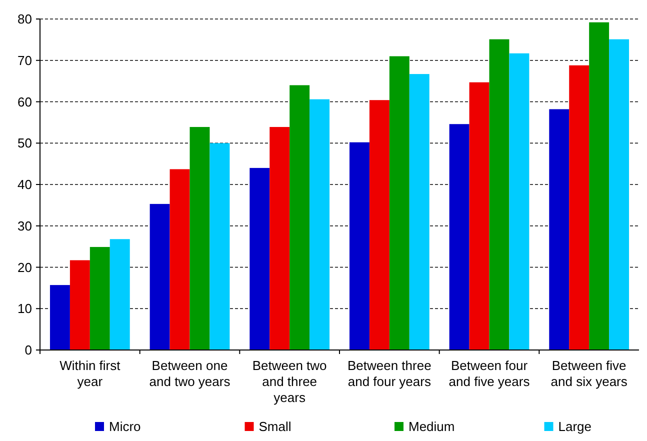 This screenshot has height=441, width=647. Describe the element at coordinates (575, 426) in the screenshot. I see `legend-label: Large` at that location.